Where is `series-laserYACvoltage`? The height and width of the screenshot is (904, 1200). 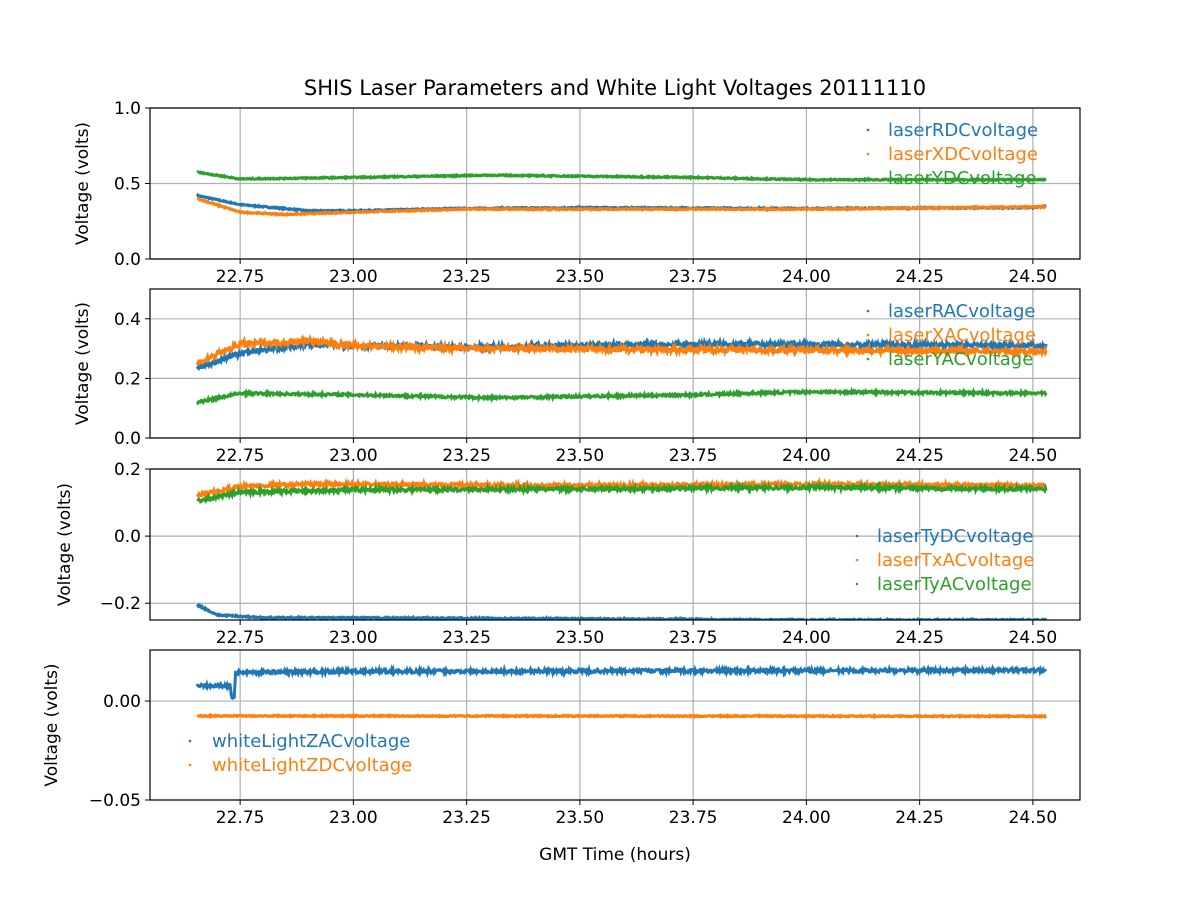
series-laserYACvoltage is located at coordinates (621, 396).